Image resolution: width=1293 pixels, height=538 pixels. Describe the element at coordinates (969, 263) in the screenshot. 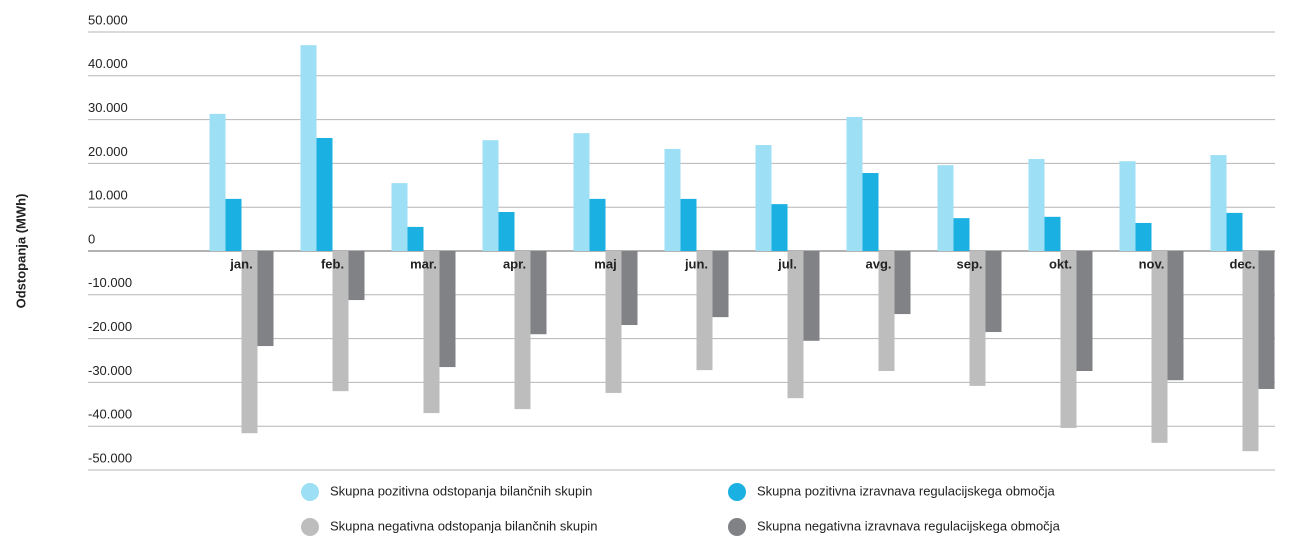

I see `x-tick-label: sep.` at that location.